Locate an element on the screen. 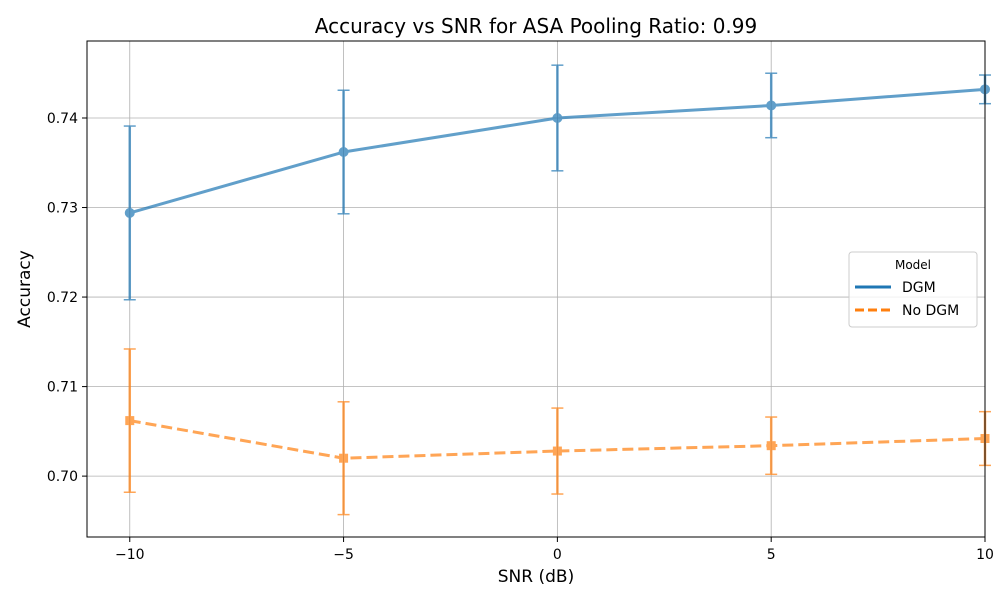 The height and width of the screenshot is (600, 1000). x-tick-label: −5 is located at coordinates (343, 555).